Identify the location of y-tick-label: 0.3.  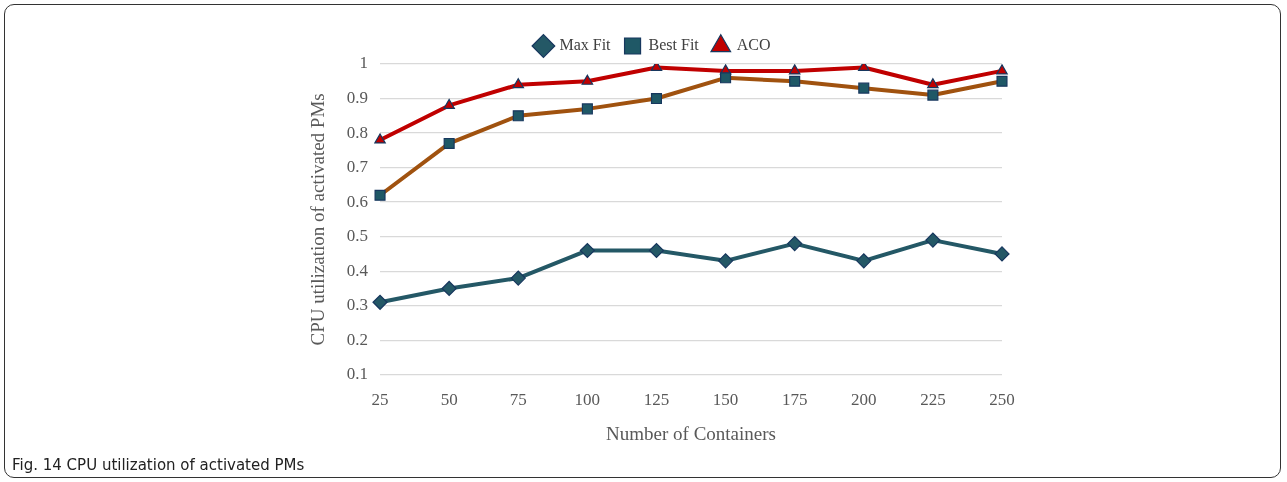
(357, 305).